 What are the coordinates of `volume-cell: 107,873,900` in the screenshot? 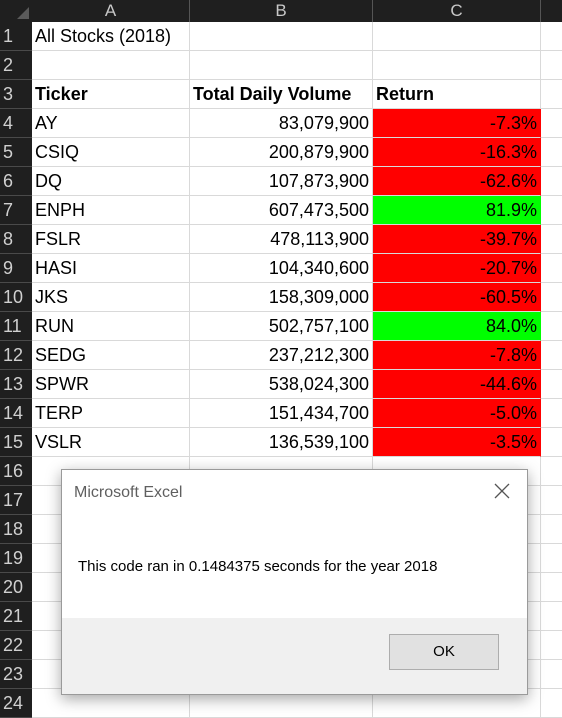 It's located at (281, 181).